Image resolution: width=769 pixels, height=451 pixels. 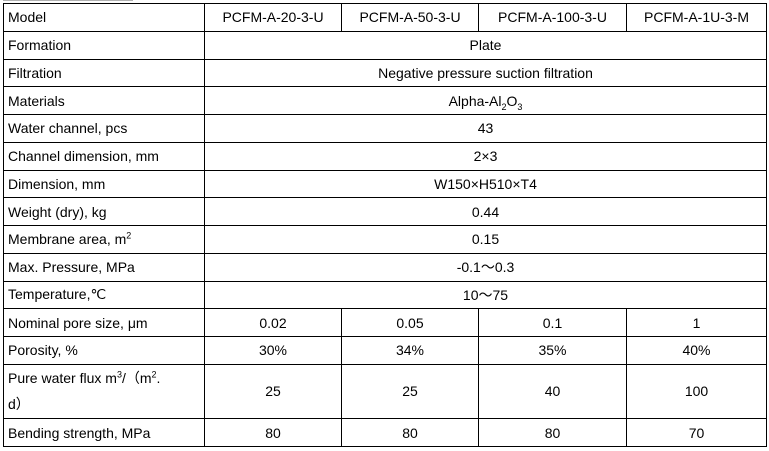 I want to click on water-flux-value: 40, so click(x=552, y=391).